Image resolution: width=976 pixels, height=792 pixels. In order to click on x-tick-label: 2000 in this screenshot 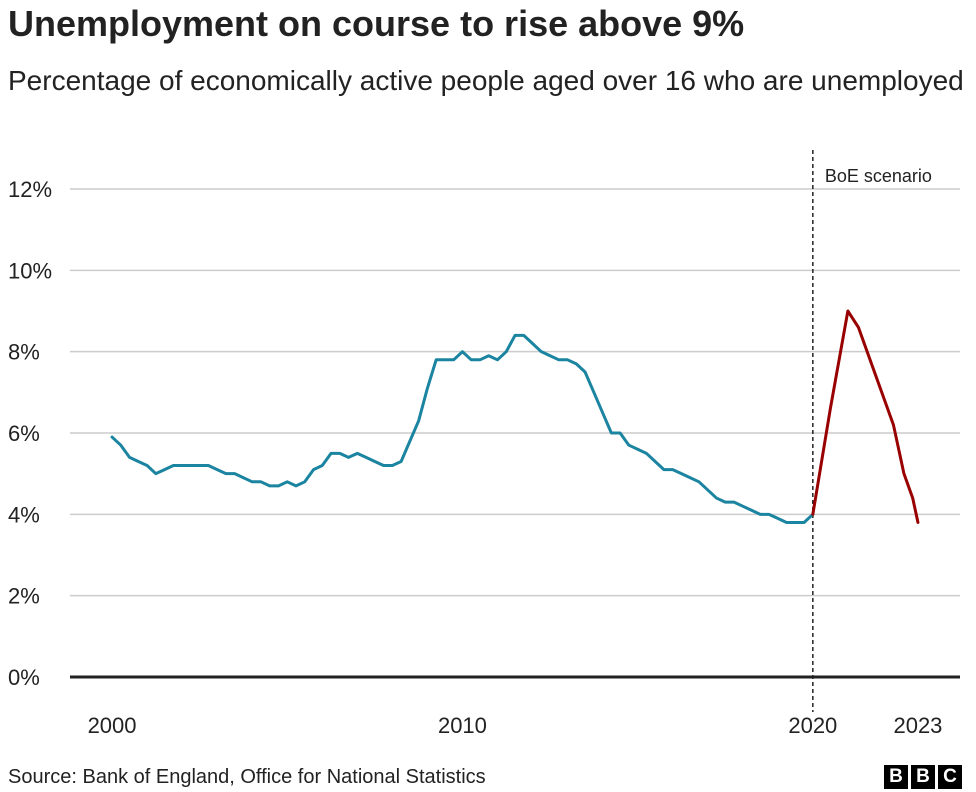, I will do `click(112, 725)`.